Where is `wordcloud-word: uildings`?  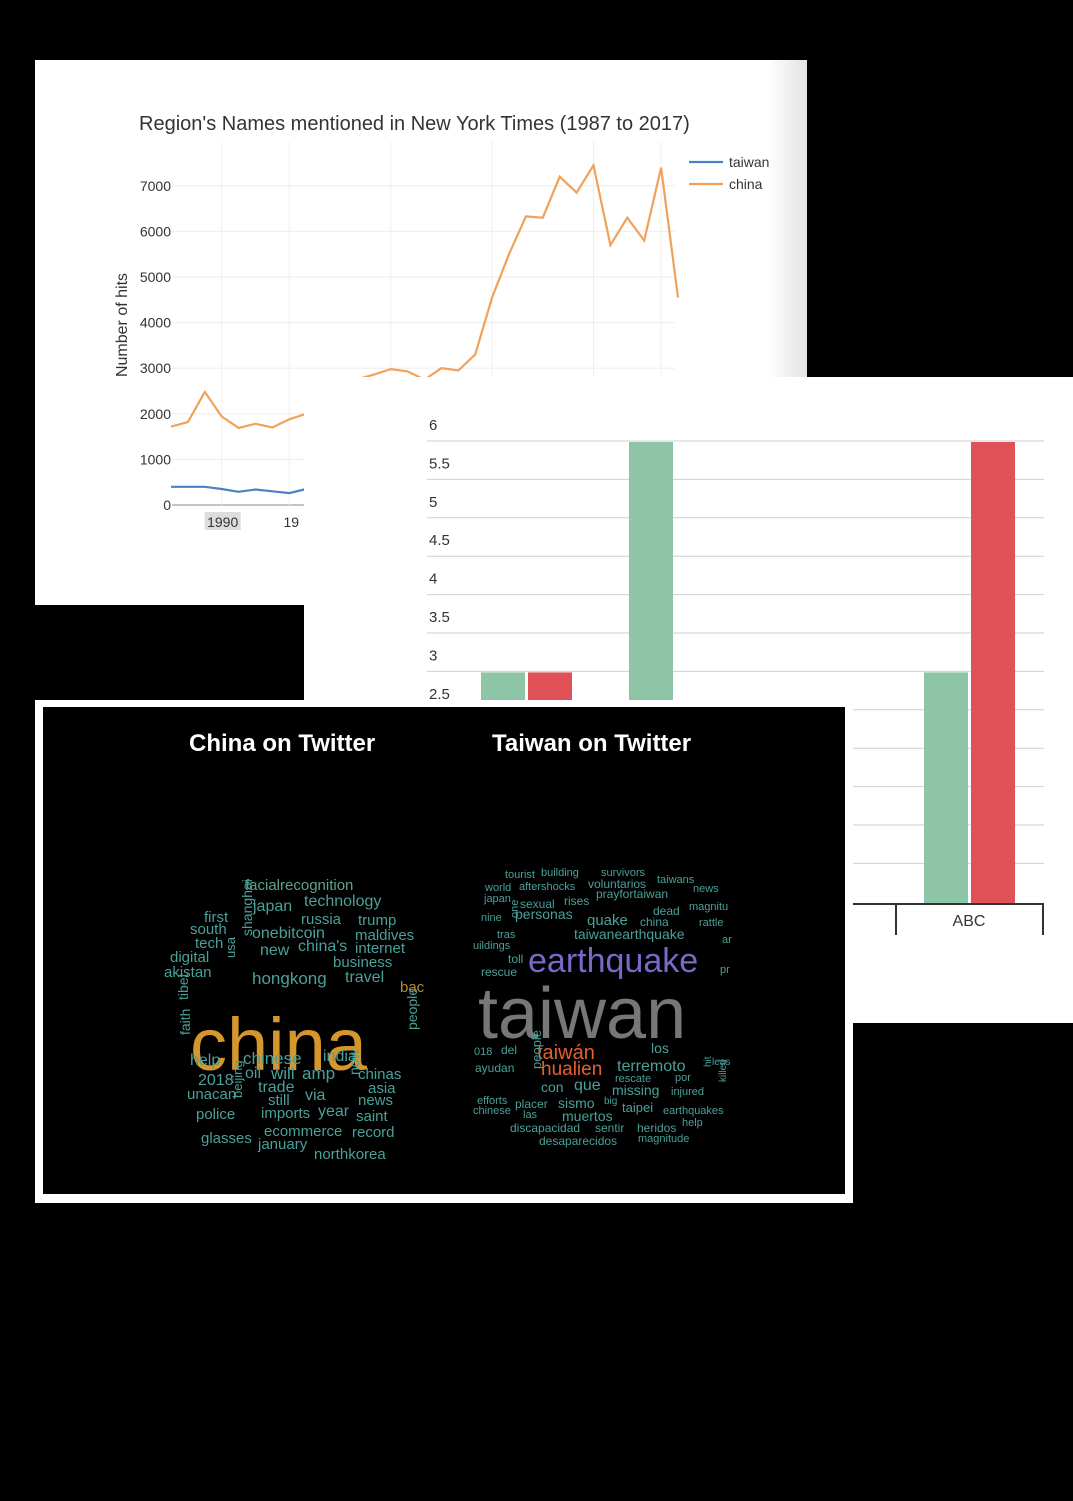
wordcloud-word: uildings is located at coordinates (491, 946).